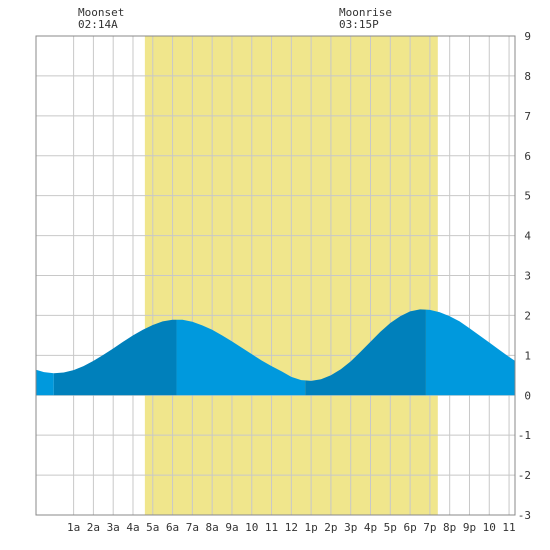  I want to click on x-tick-label: 7p, so click(429, 527).